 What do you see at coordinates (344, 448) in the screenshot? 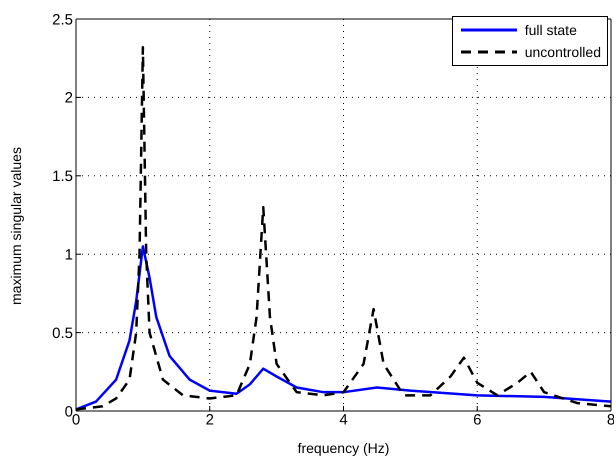
I see `x-axis-title: frequency (Hz)` at bounding box center [344, 448].